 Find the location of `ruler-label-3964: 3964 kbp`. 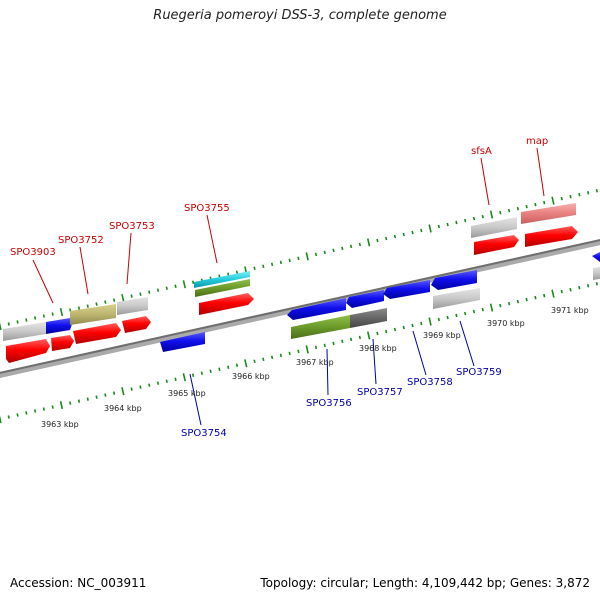

ruler-label-3964: 3964 kbp is located at coordinates (123, 408).